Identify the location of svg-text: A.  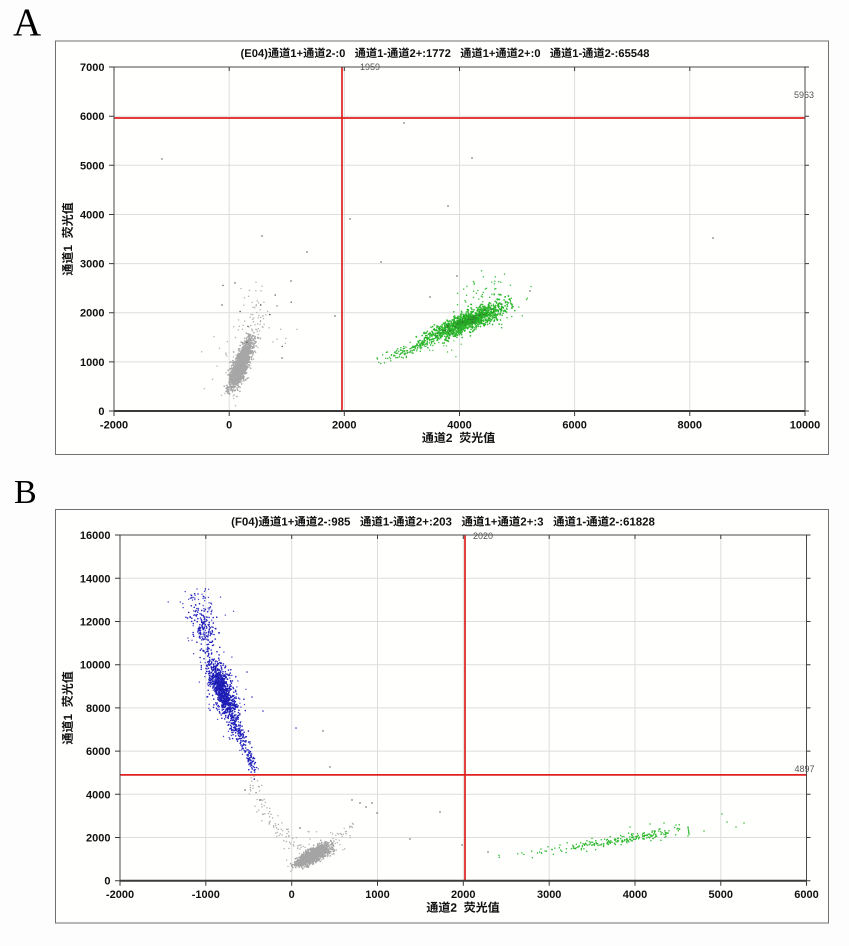
(27, 22).